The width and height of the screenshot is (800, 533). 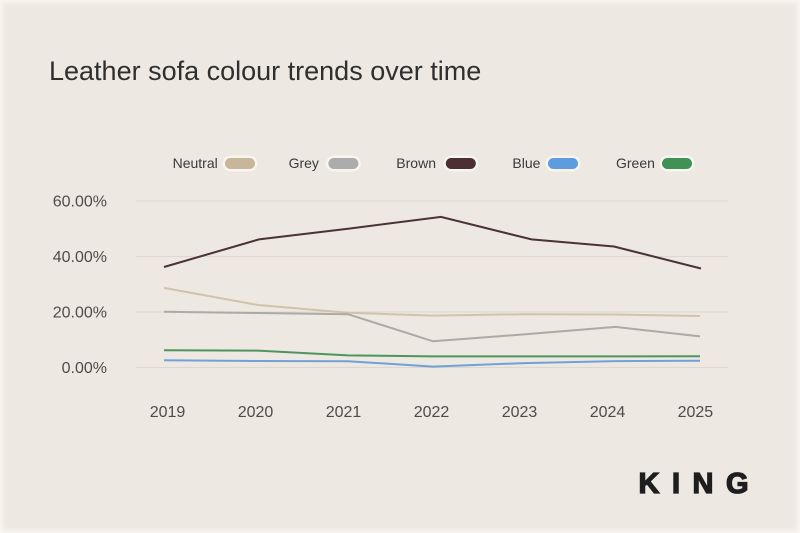 I want to click on svg-text: Brown, so click(x=416, y=163).